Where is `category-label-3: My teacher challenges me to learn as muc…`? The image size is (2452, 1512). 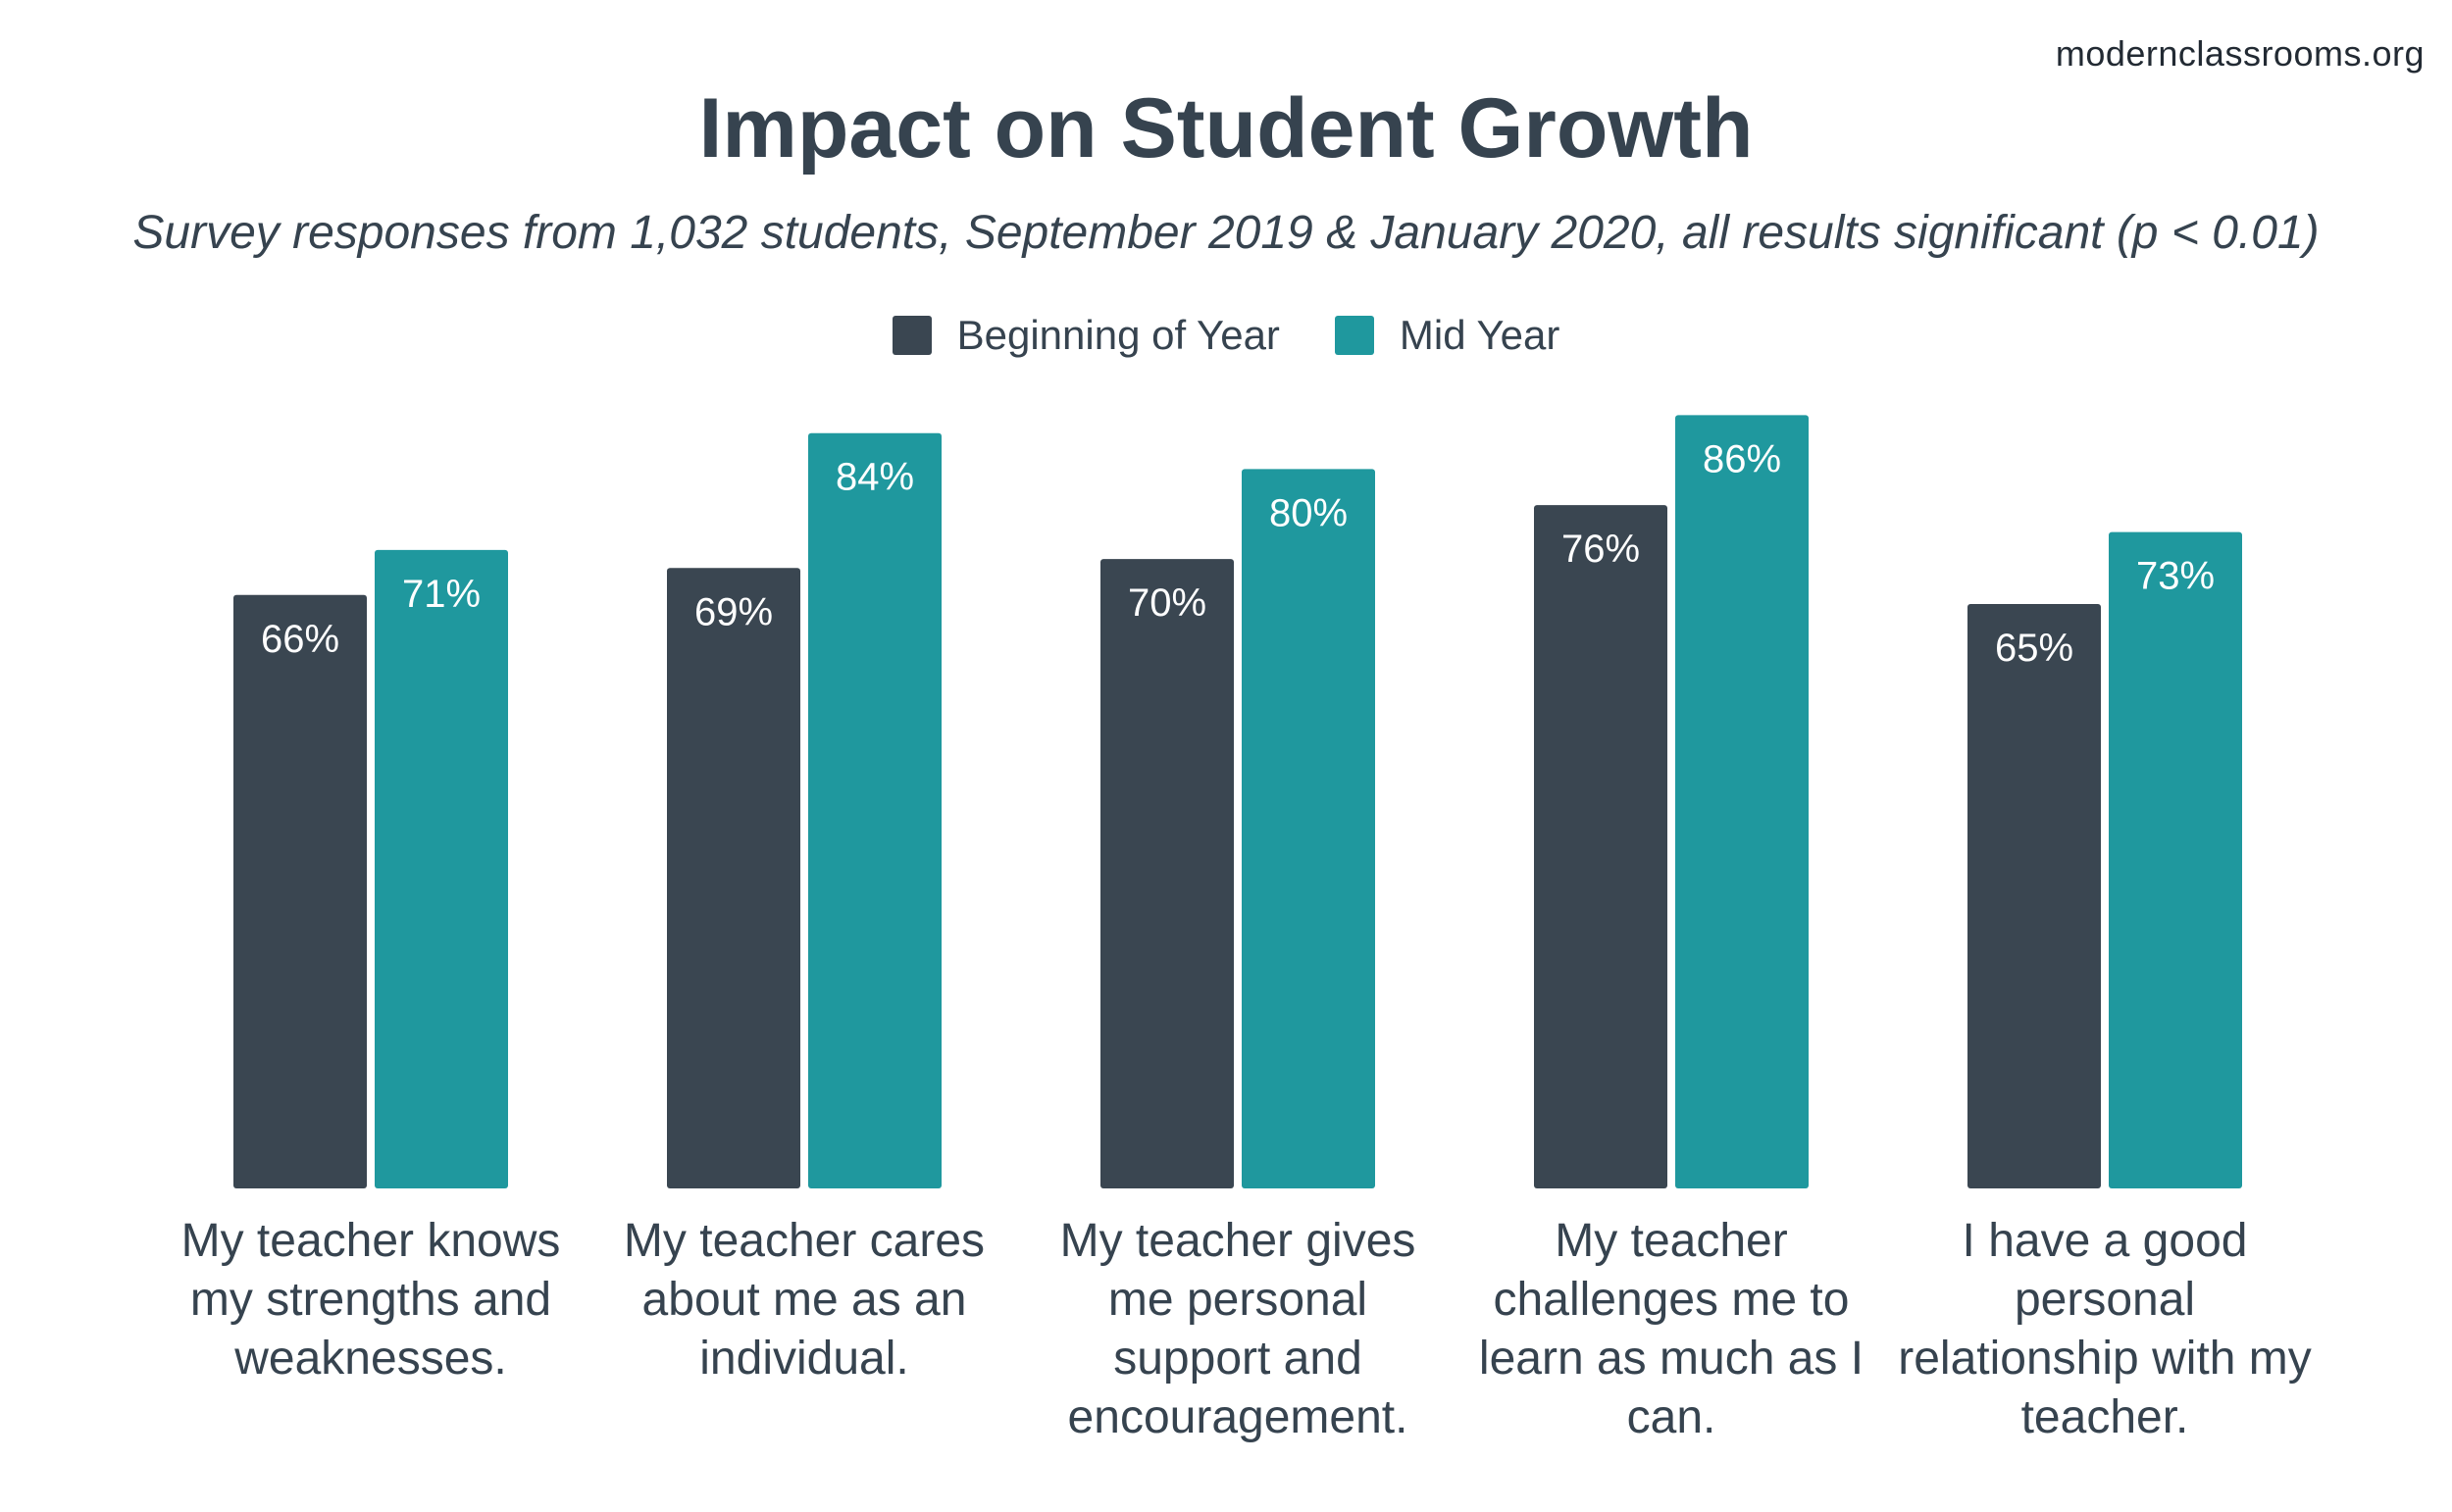 category-label-3: My teacher challenges me to learn as muc… is located at coordinates (1671, 1329).